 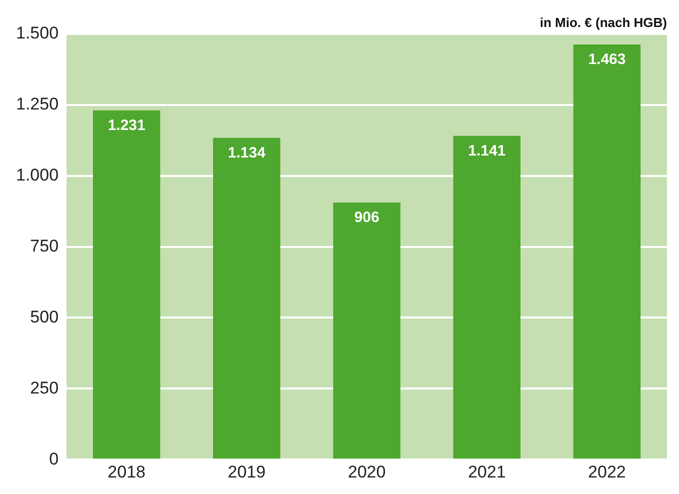 What do you see at coordinates (37, 104) in the screenshot?
I see `y-tick-label: 1.250` at bounding box center [37, 104].